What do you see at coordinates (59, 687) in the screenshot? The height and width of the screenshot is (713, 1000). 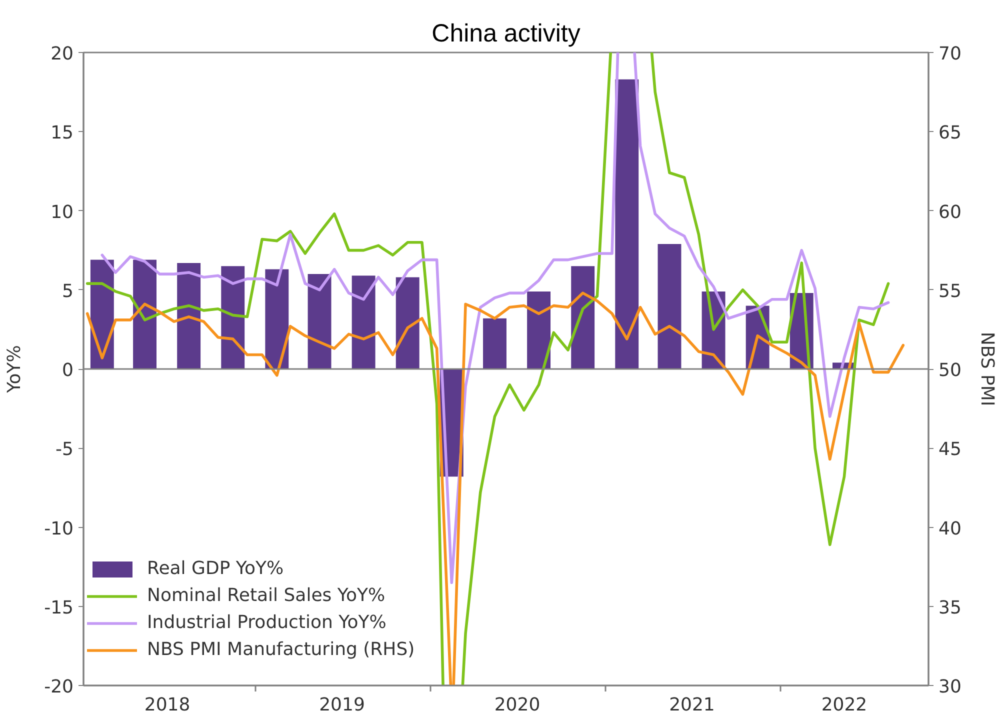 I see `y-tick-label: -20` at bounding box center [59, 687].